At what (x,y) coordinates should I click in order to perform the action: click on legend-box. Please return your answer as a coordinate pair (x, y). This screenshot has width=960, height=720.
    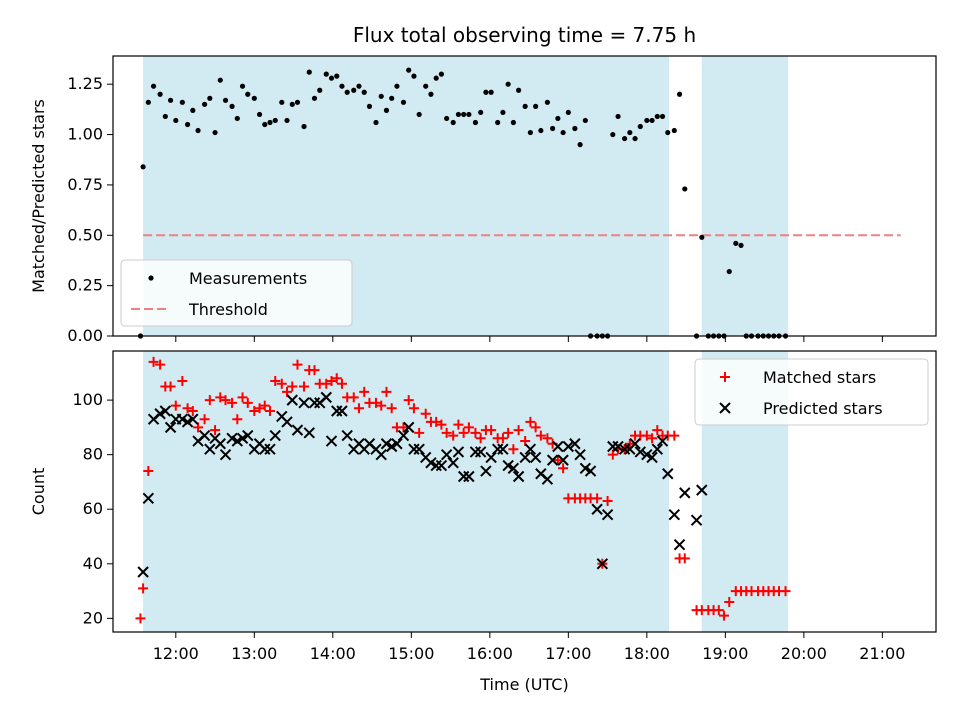
    Looking at the image, I should click on (236, 293).